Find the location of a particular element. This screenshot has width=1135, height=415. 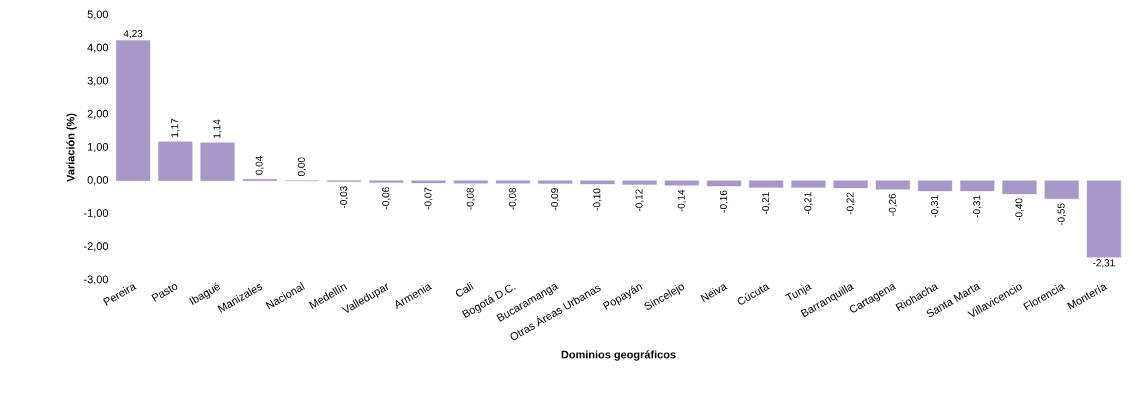

y-tick-label: 2,00 is located at coordinates (98, 114).